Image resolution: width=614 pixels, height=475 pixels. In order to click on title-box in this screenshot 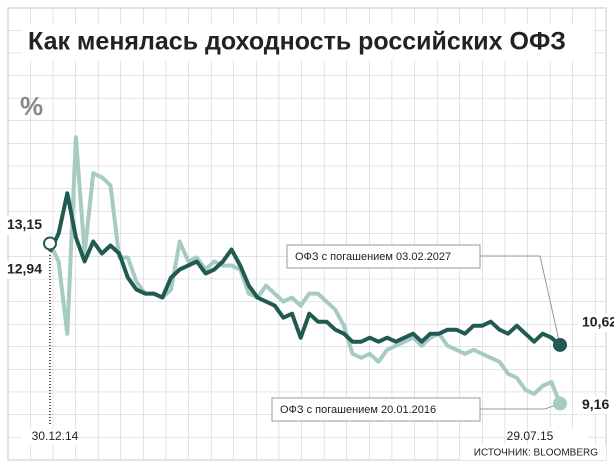, I will do `click(308, 42)`.